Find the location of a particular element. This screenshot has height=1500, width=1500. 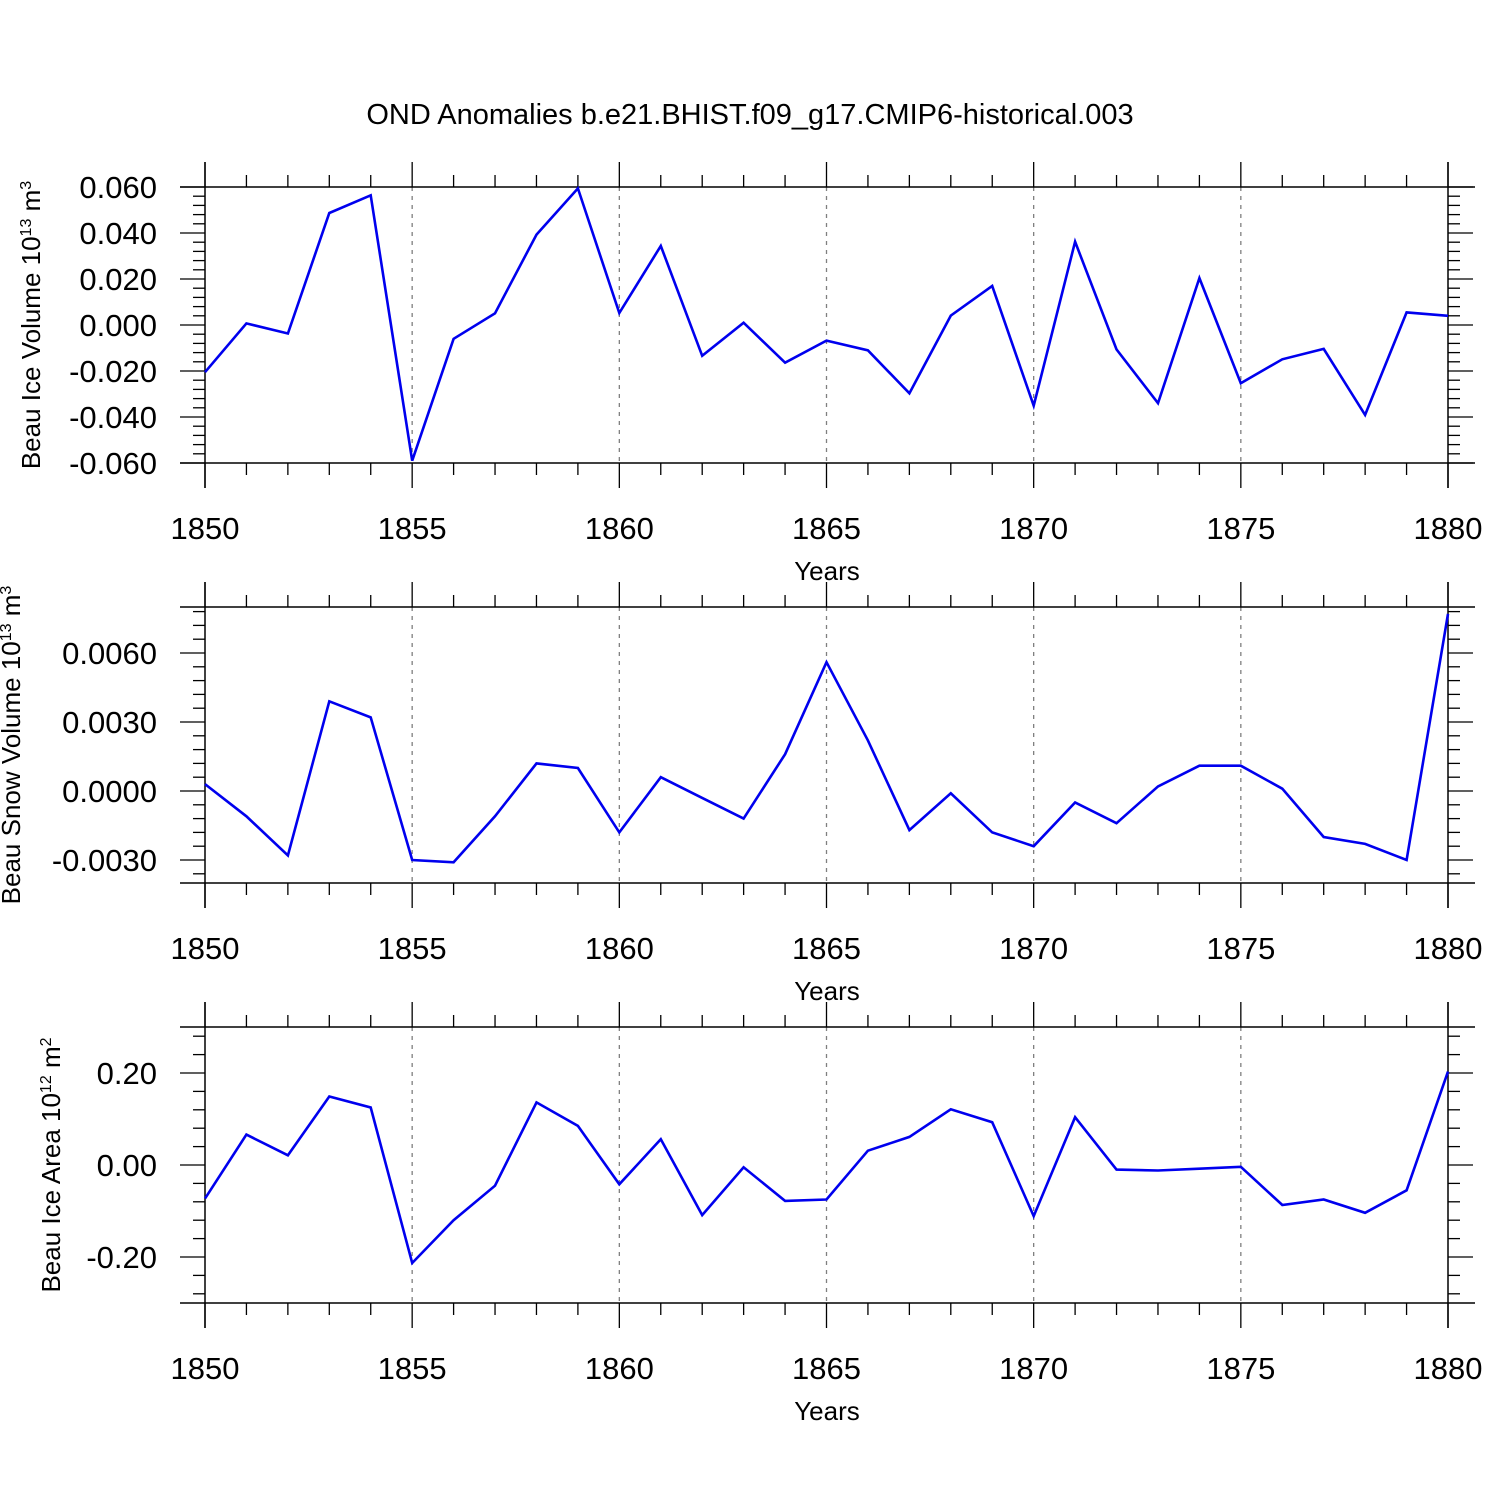

y-tick-label: -0.0030 is located at coordinates (104, 860).